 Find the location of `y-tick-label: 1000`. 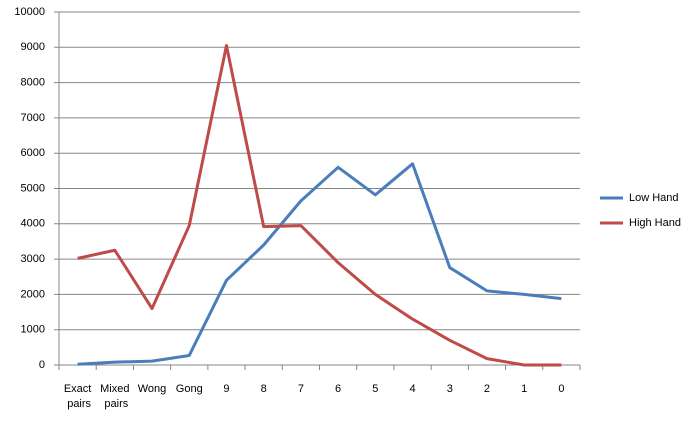

y-tick-label: 1000 is located at coordinates (33, 330).